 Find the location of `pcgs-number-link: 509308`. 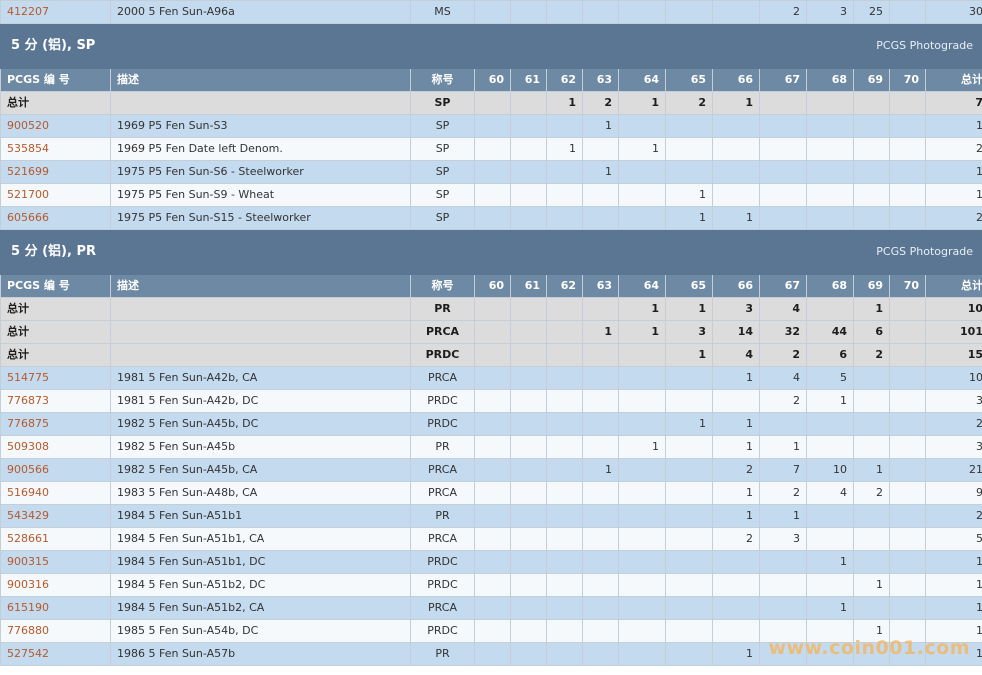

pcgs-number-link: 509308 is located at coordinates (28, 446).